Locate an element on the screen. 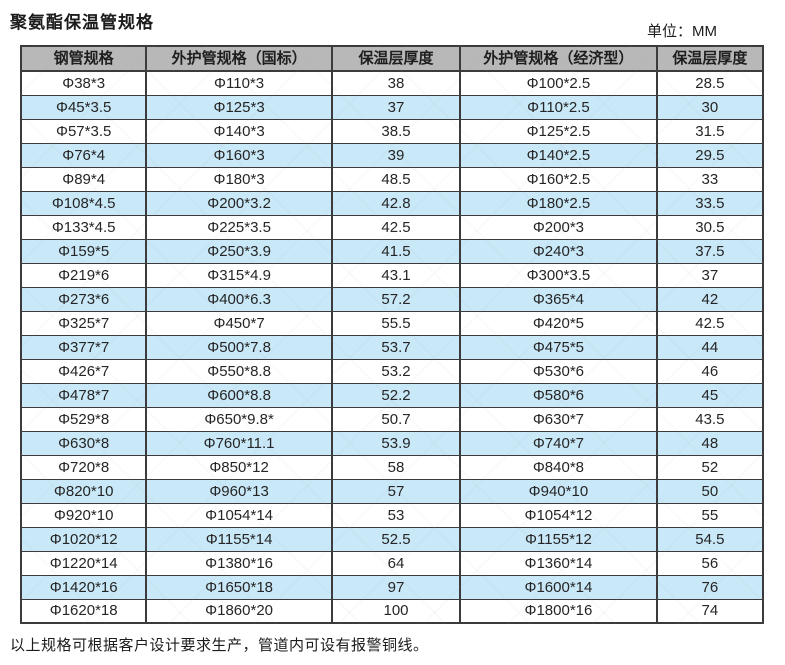 The image size is (785, 665). table-cell: 37.5 is located at coordinates (710, 251).